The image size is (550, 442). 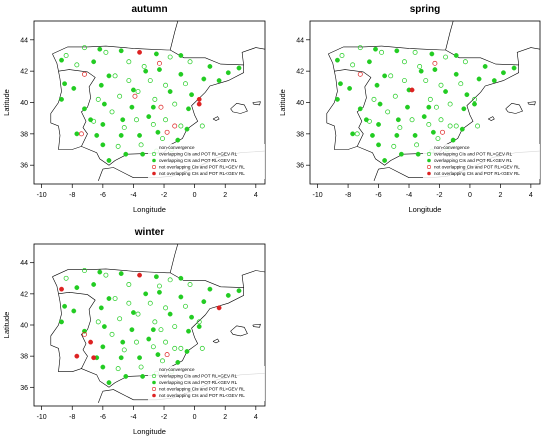 I want to click on y-tick-label: 42, so click(x=24, y=72).